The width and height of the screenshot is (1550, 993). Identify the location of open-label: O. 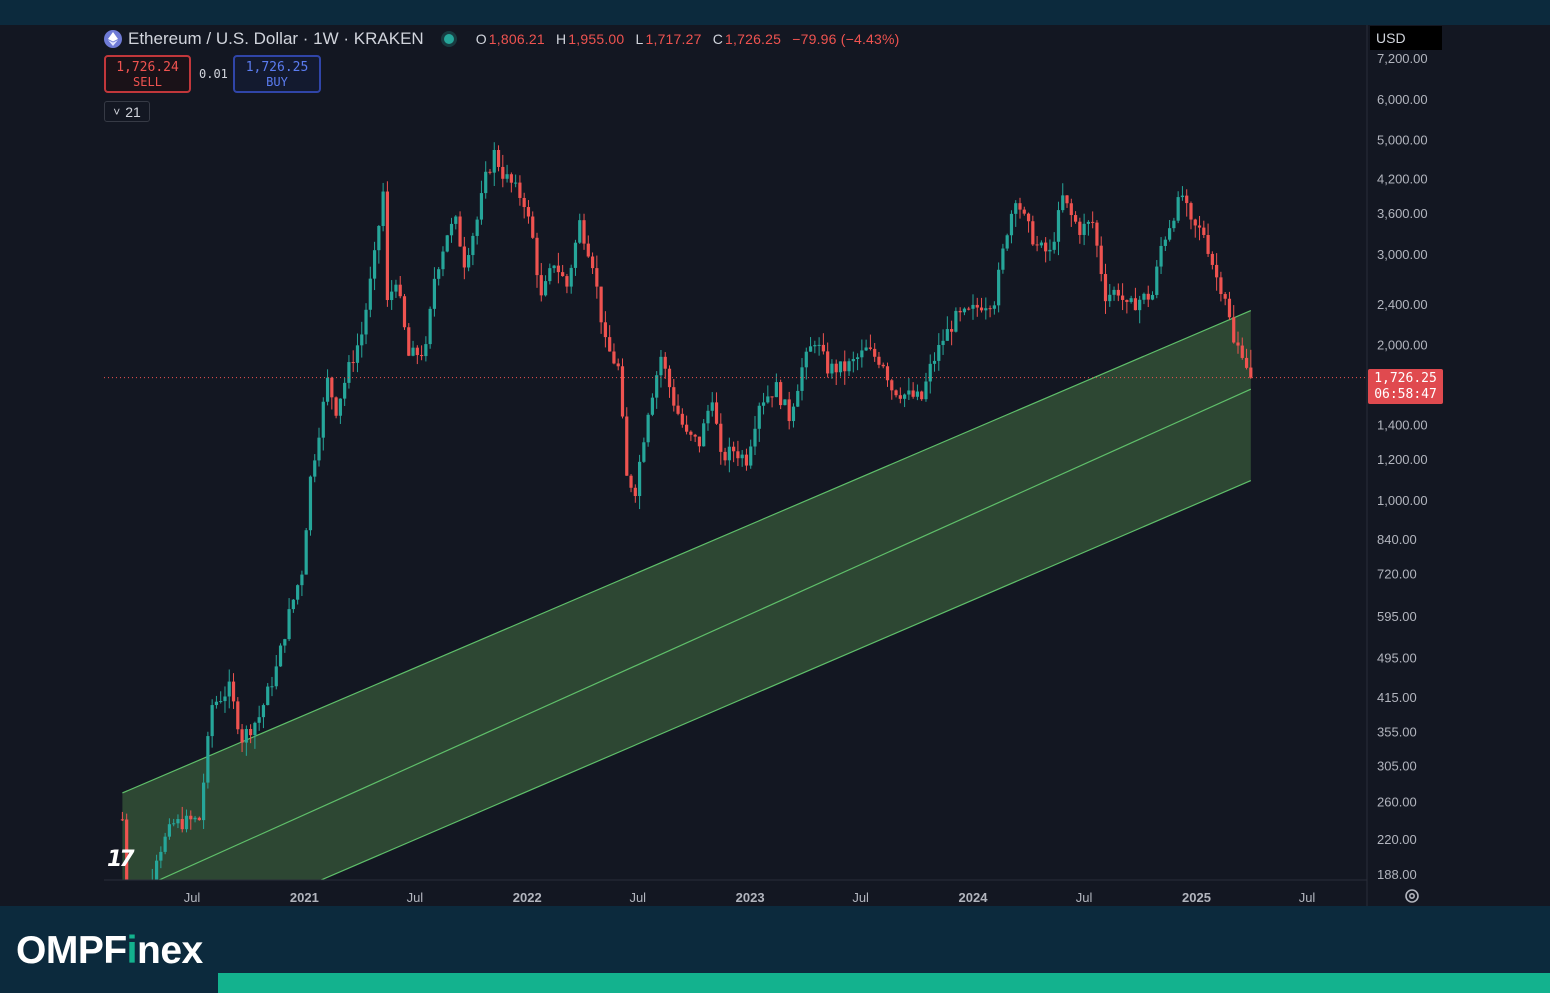
(481, 39).